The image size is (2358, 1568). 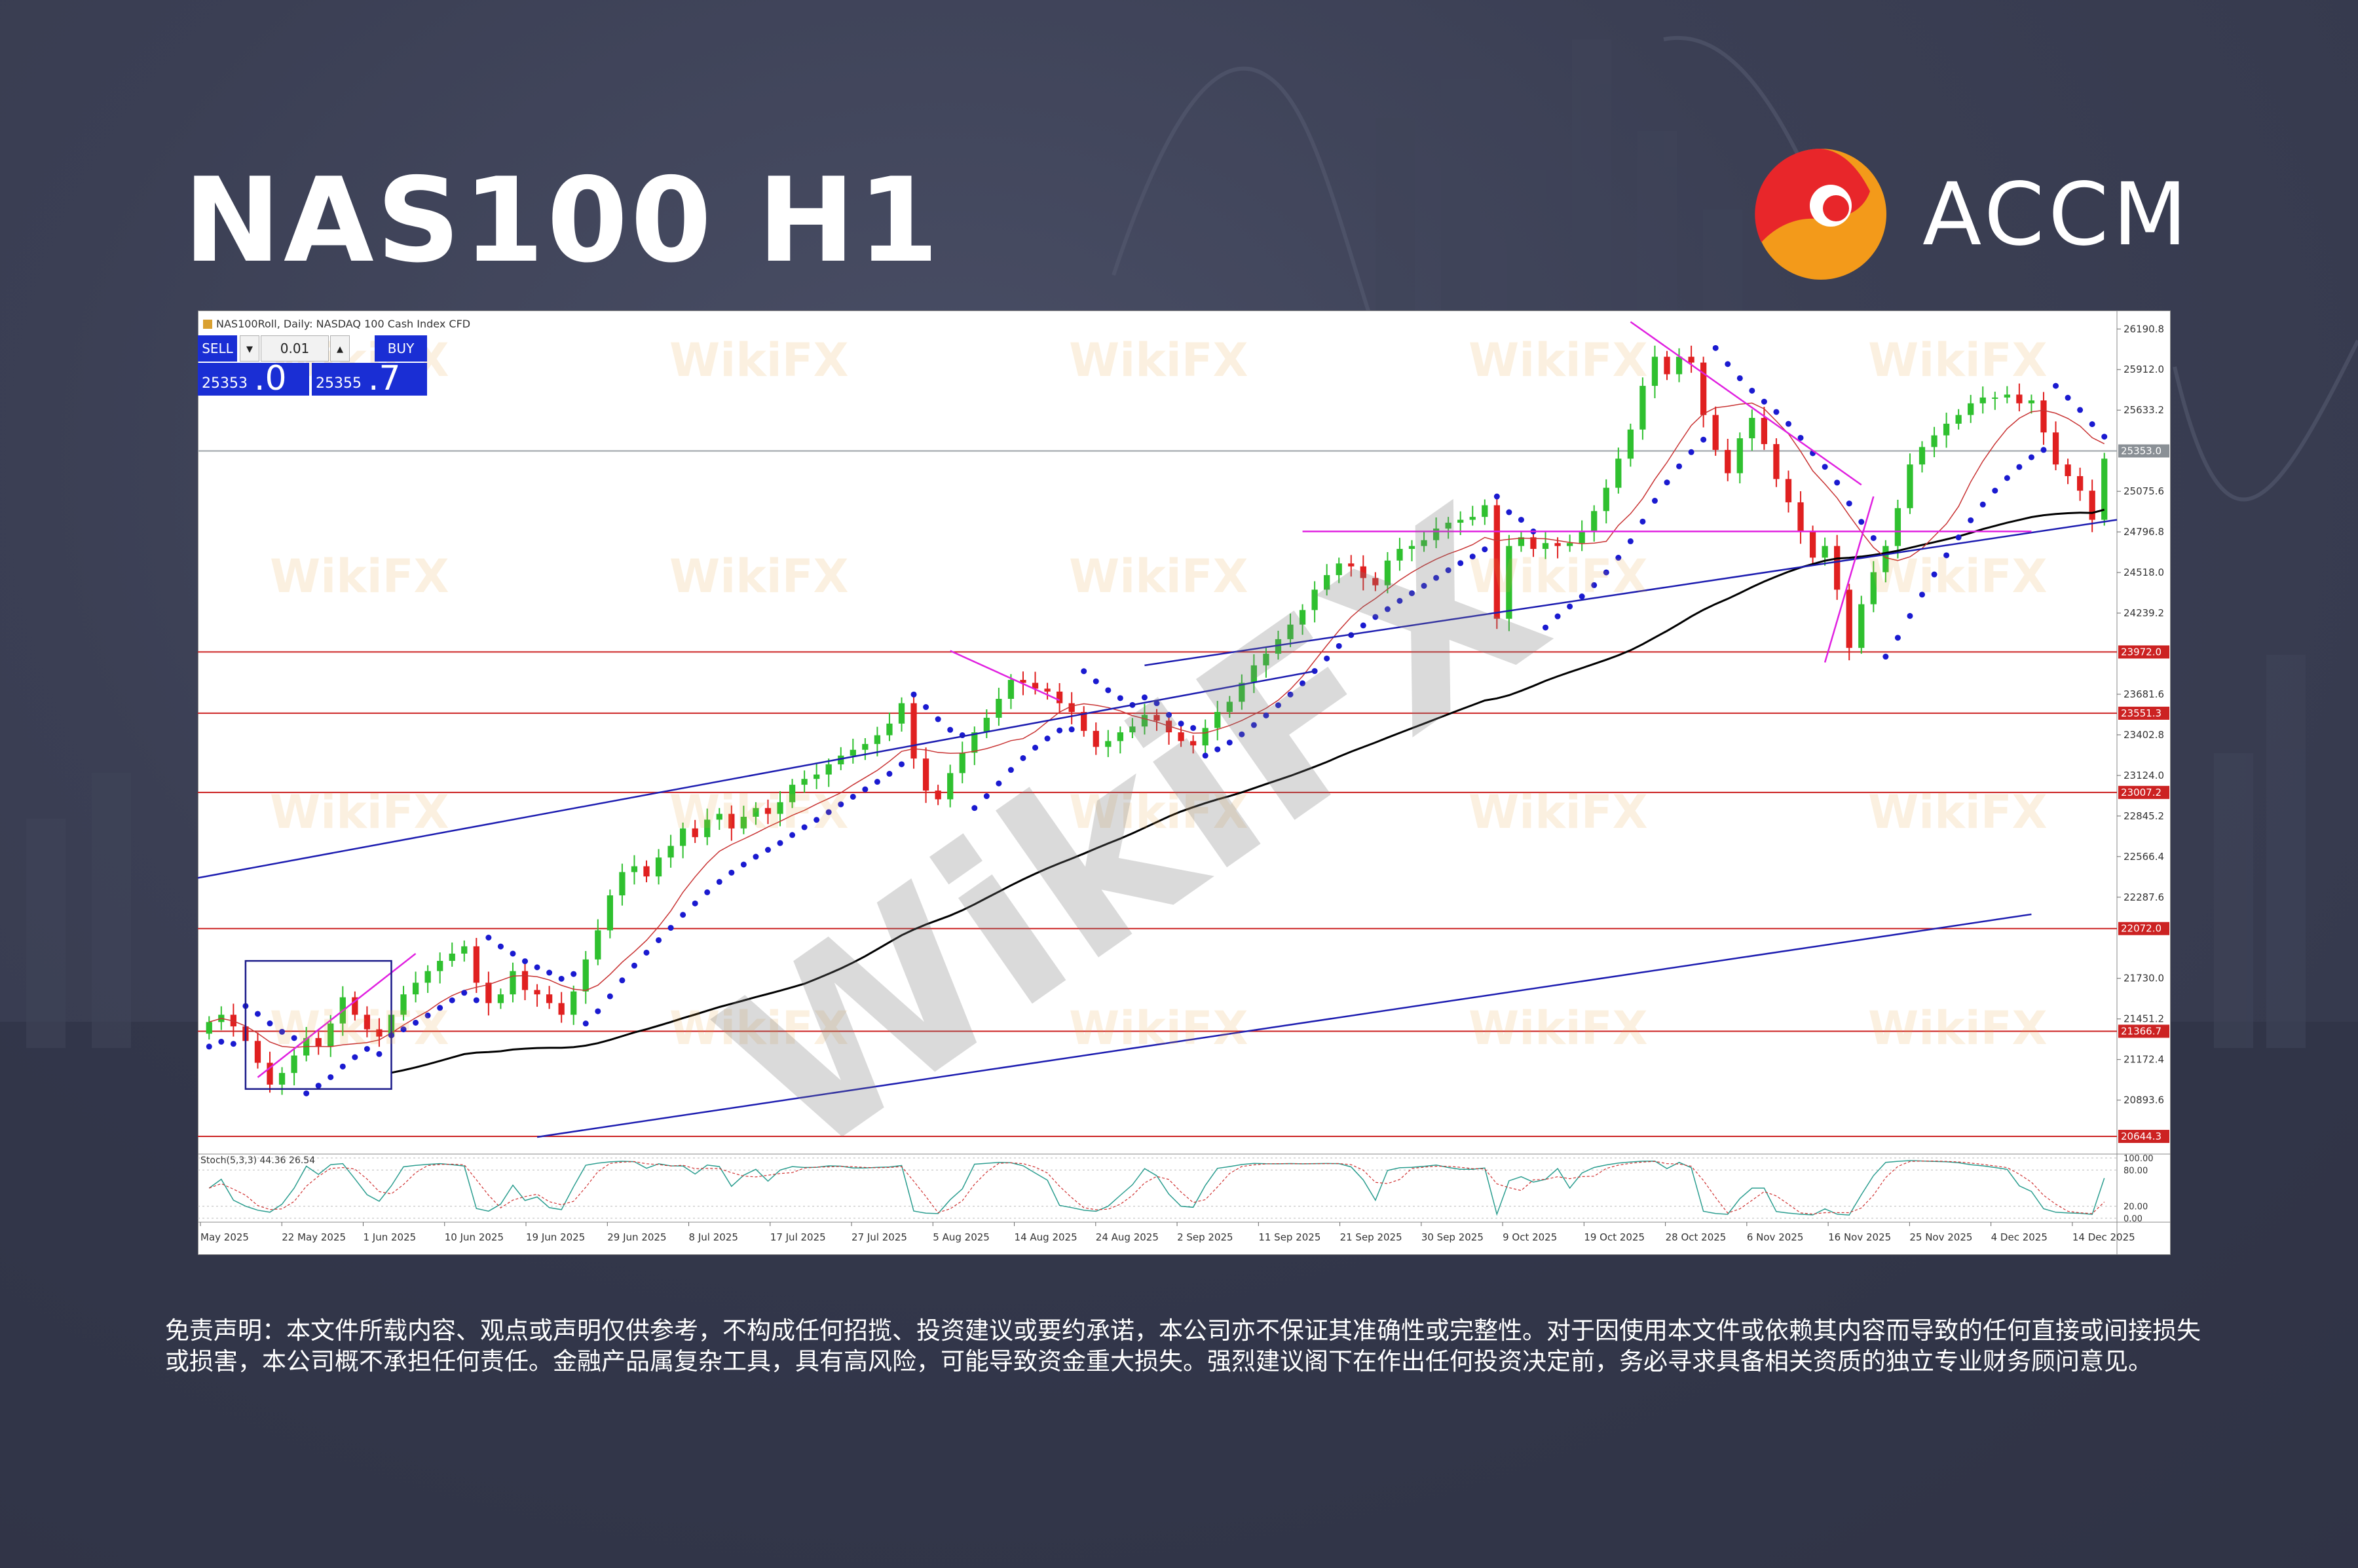 I want to click on buy-price: 25355 .7, so click(x=369, y=379).